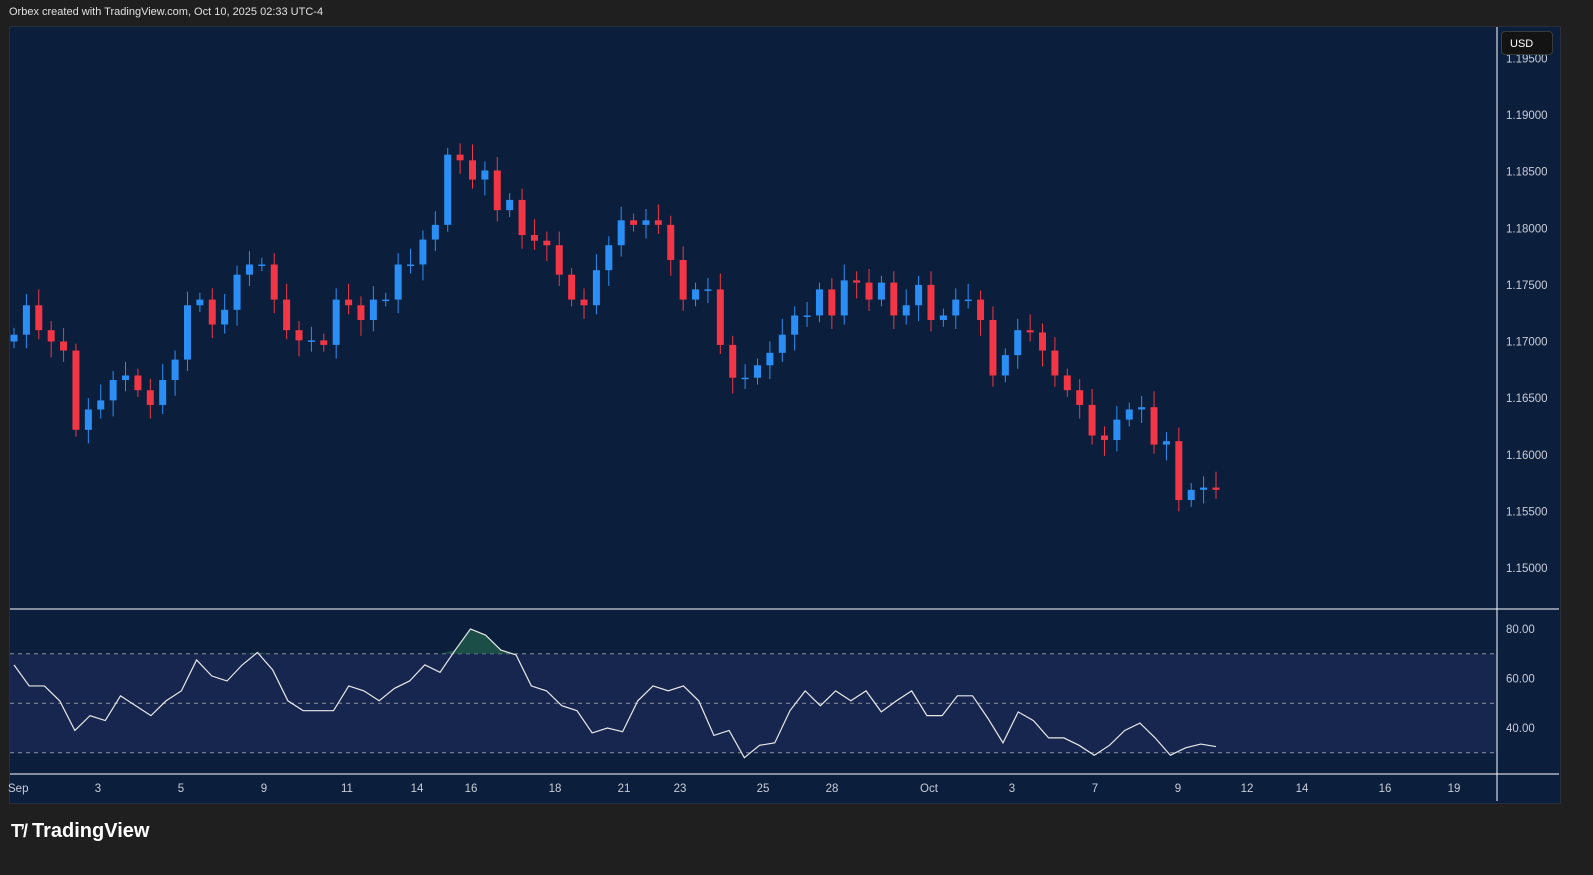 The height and width of the screenshot is (875, 1593). What do you see at coordinates (1247, 789) in the screenshot?
I see `time-tick-label: 12` at bounding box center [1247, 789].